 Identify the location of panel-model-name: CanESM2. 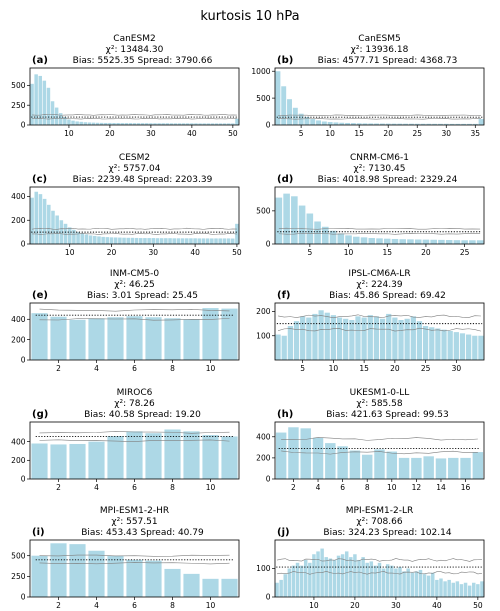
(134, 39).